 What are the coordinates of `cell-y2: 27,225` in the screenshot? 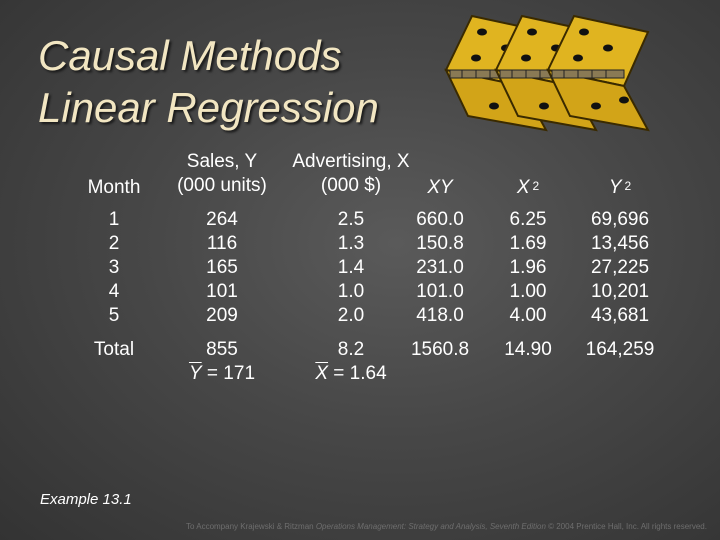 It's located at (620, 267).